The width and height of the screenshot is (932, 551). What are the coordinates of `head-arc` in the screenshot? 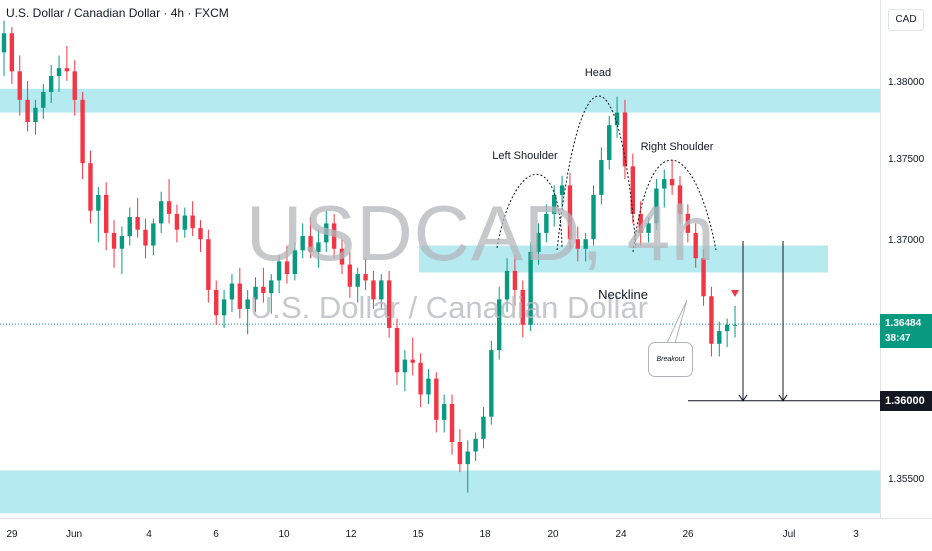 It's located at (596, 173).